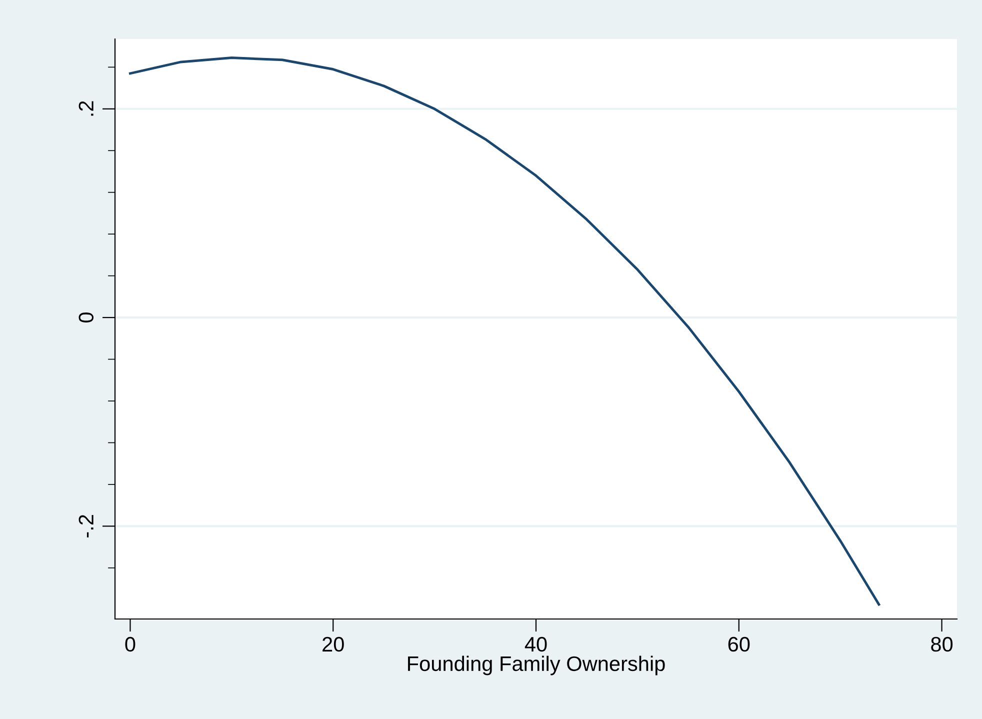  Describe the element at coordinates (942, 644) in the screenshot. I see `x-tick-label: 80` at that location.